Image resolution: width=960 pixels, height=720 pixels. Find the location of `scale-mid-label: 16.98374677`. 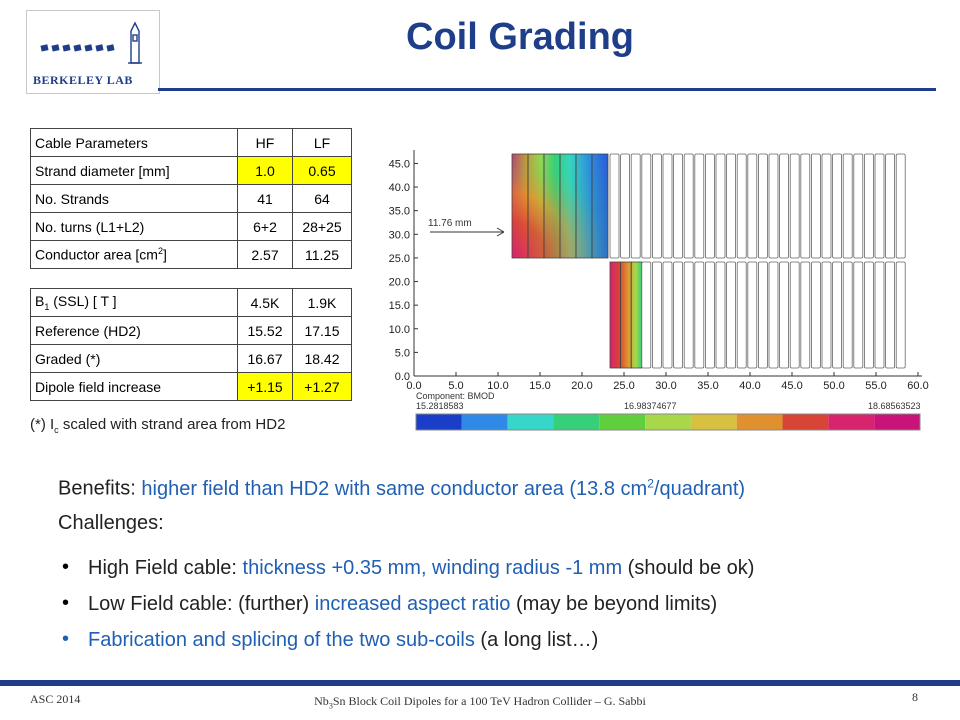

scale-mid-label: 16.98374677 is located at coordinates (650, 406).